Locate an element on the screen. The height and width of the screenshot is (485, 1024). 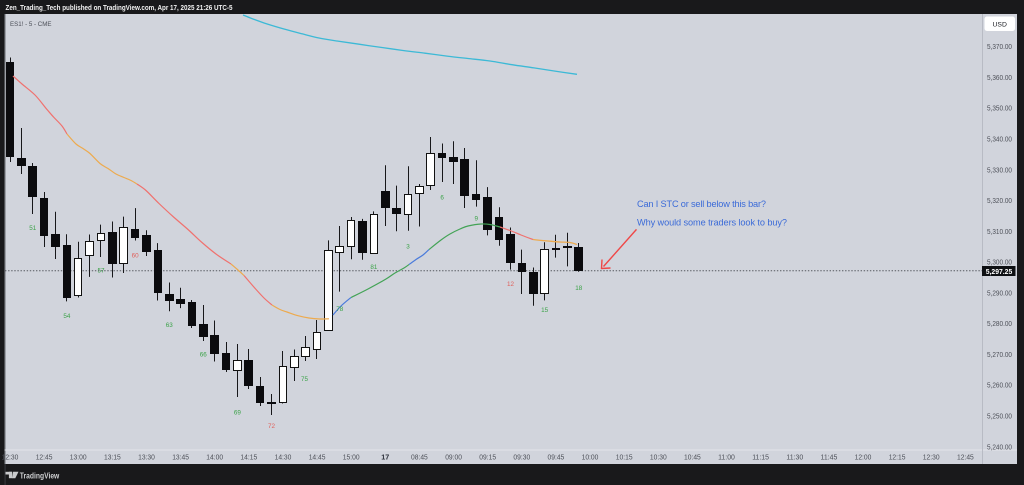
svg-text: 5,270.00 is located at coordinates (999, 354).